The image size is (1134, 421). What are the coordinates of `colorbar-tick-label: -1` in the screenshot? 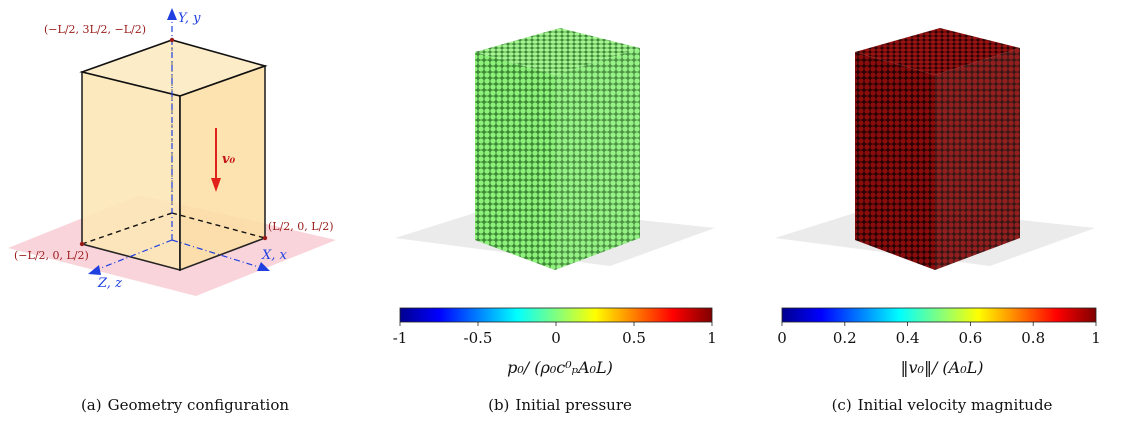 It's located at (400, 338).